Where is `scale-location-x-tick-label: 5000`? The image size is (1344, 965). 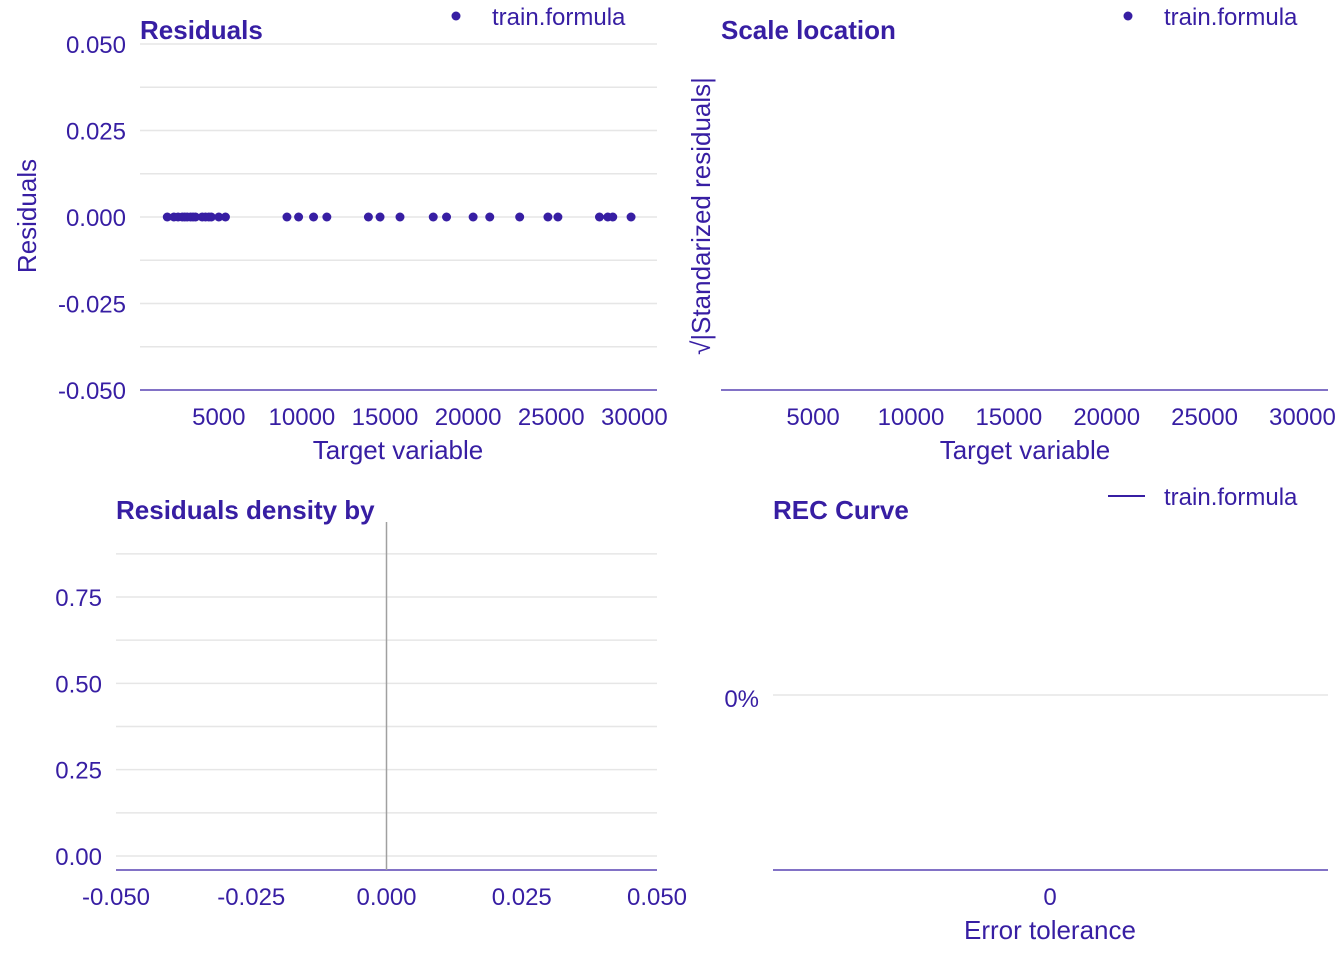
scale-location-x-tick-label: 5000 is located at coordinates (812, 417).